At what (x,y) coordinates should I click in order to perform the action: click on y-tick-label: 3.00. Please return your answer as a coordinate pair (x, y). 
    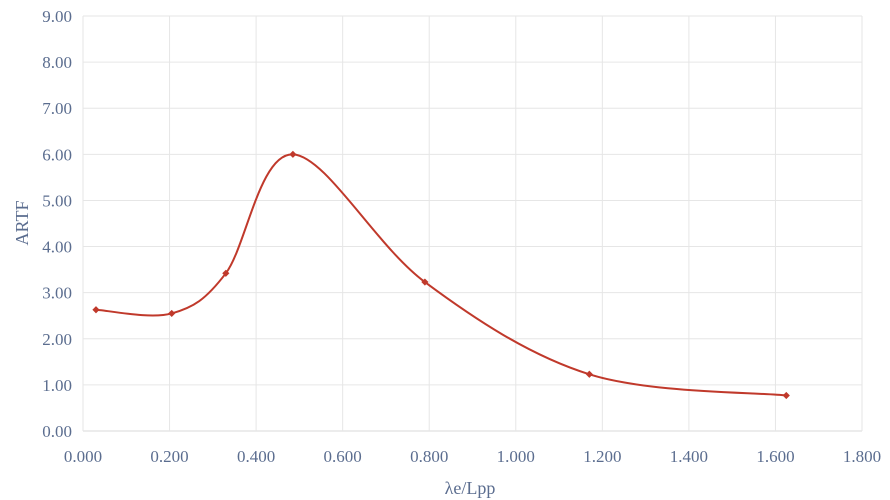
    Looking at the image, I should click on (57, 293).